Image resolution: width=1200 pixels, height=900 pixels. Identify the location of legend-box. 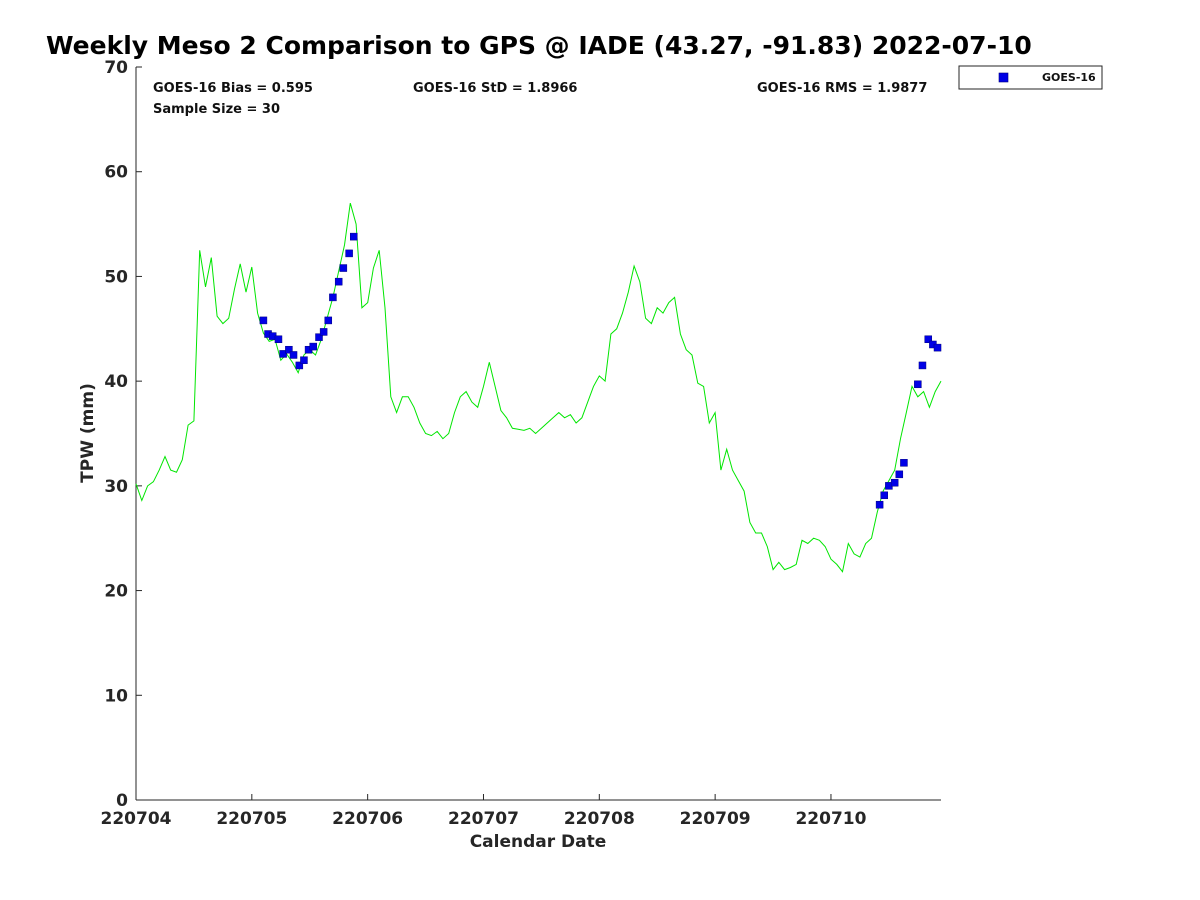
(1030, 77).